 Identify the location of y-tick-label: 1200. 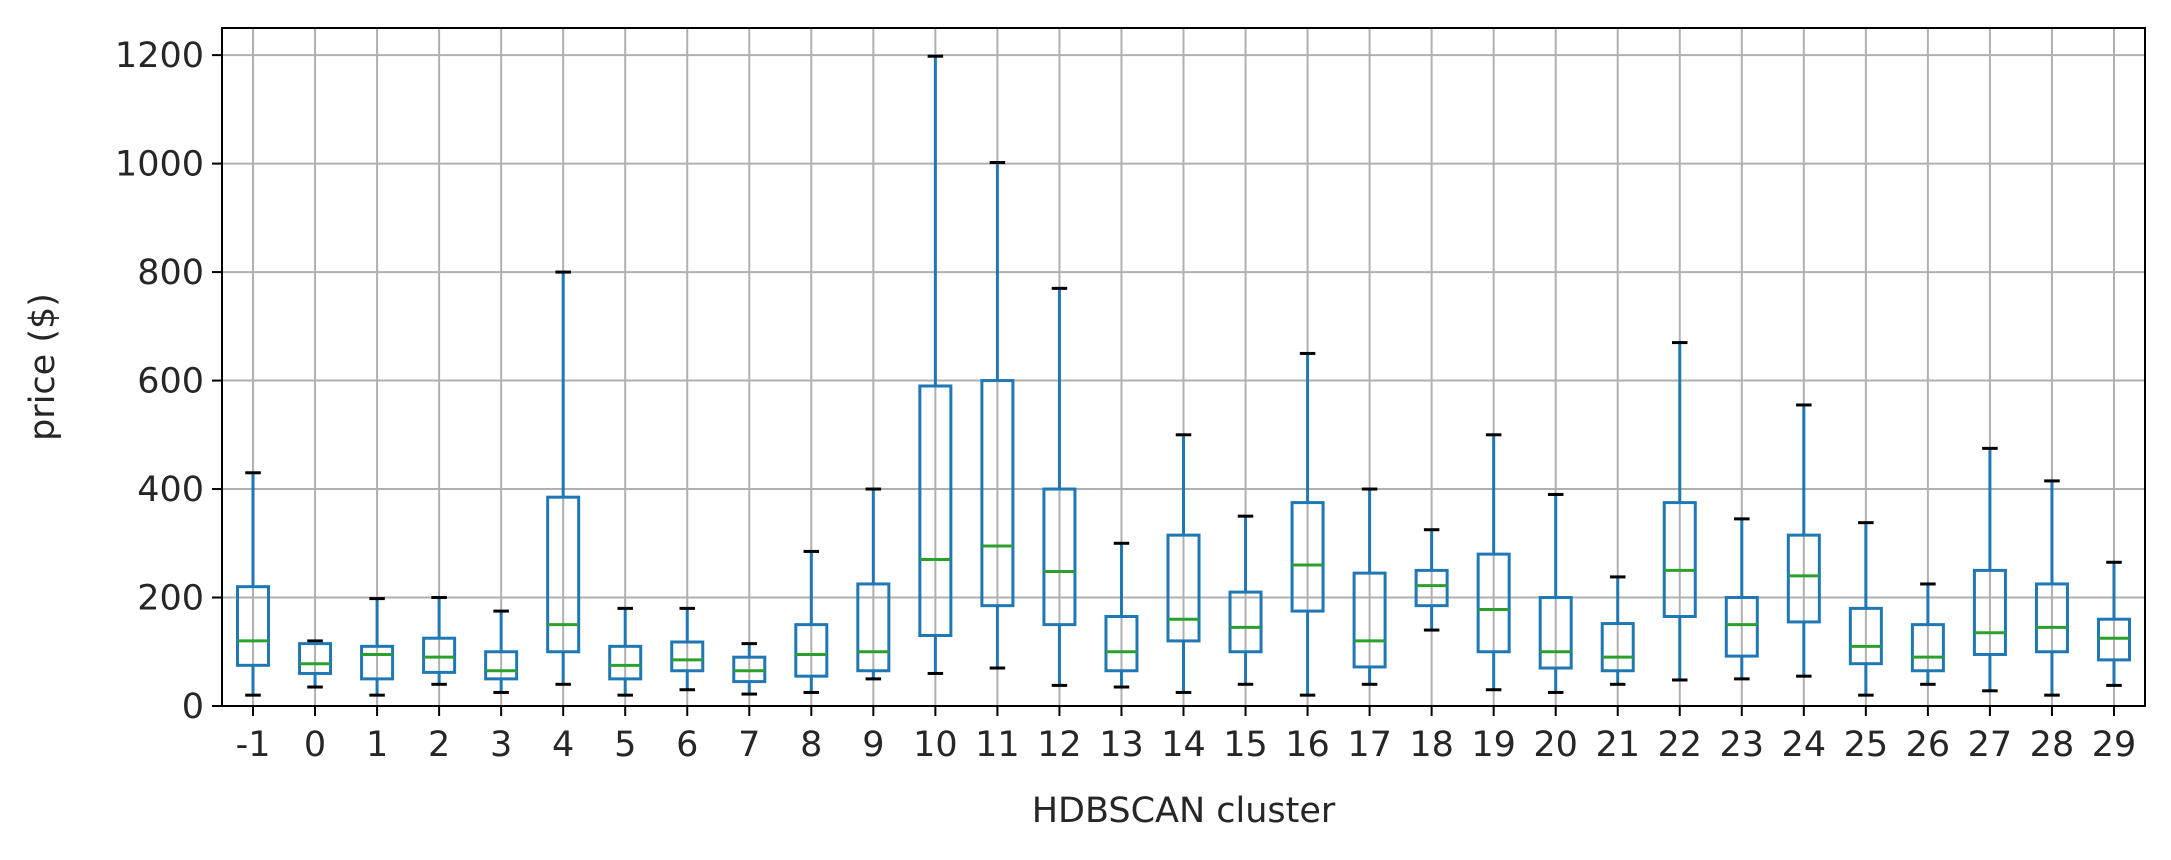
(159, 56).